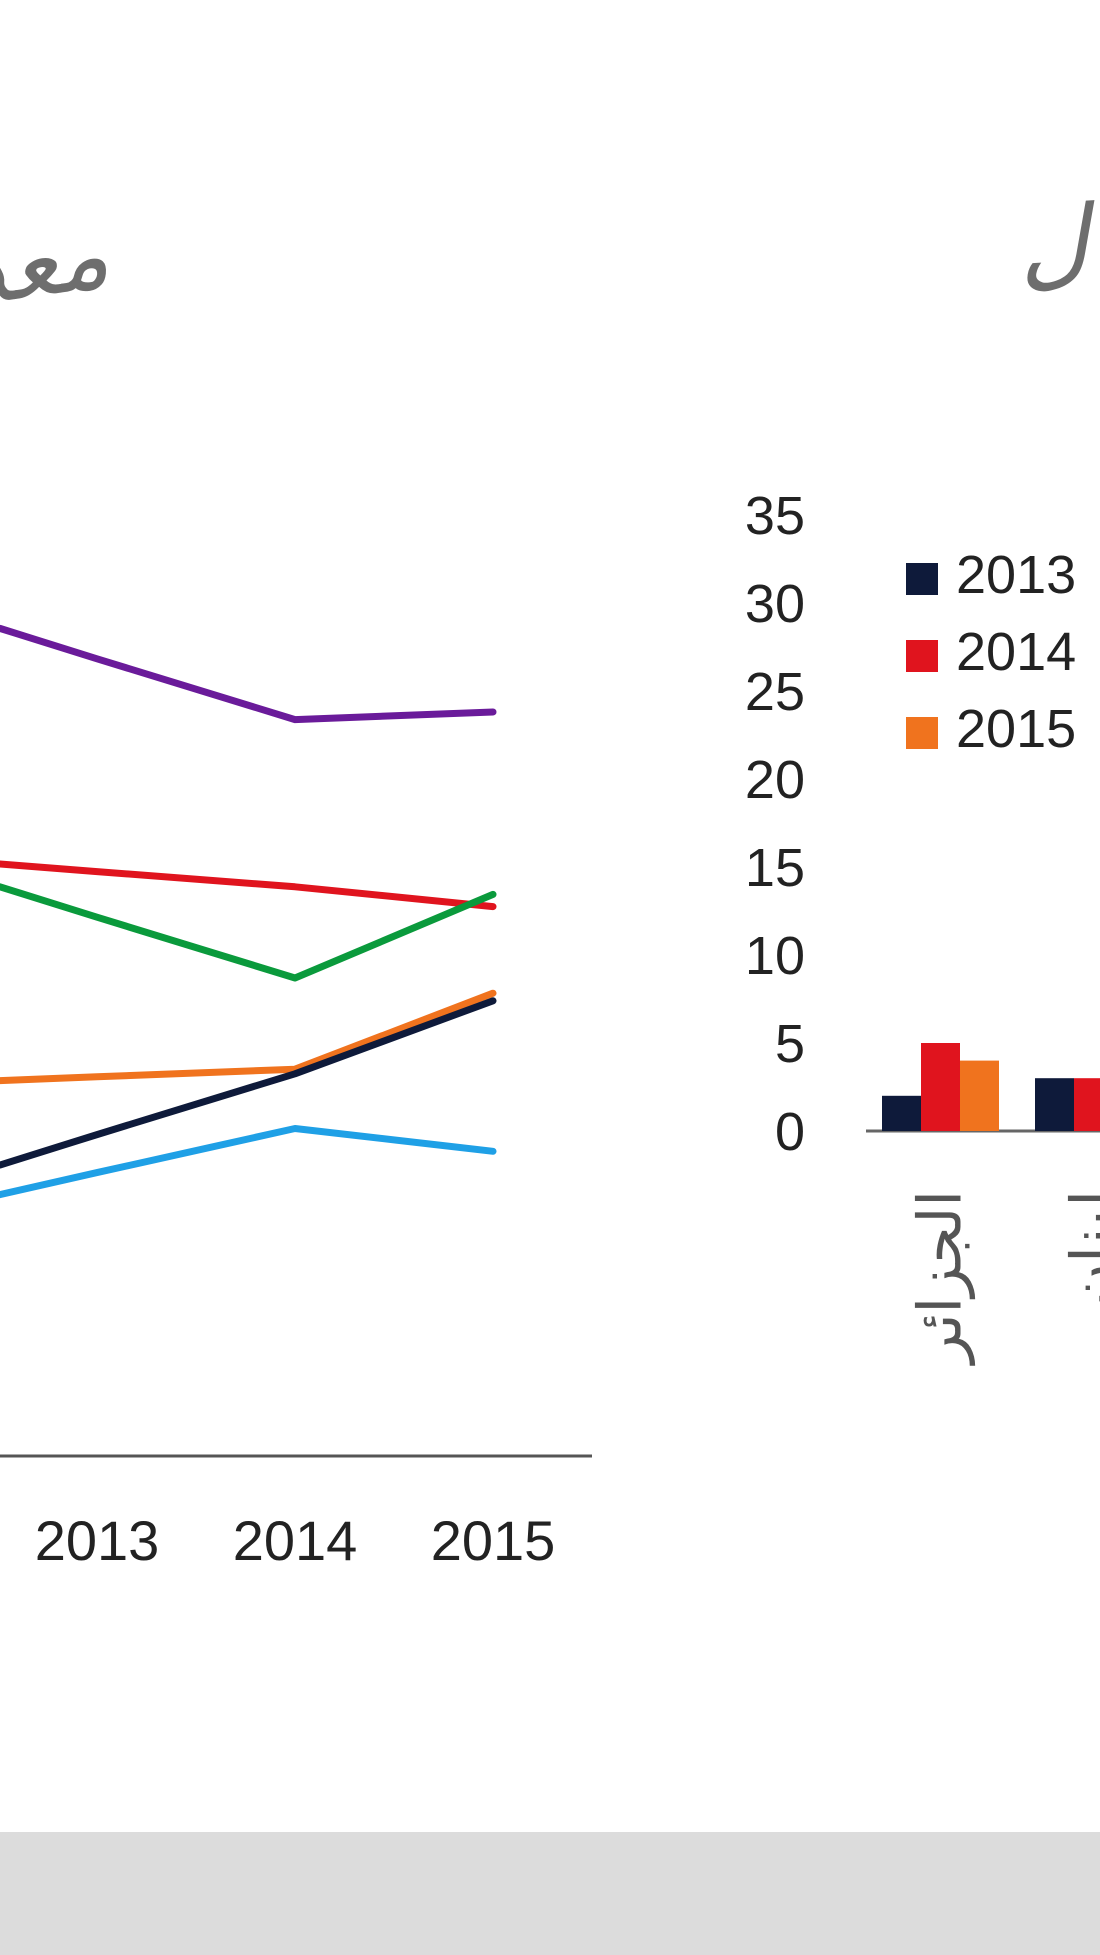 Image resolution: width=1100 pixels, height=1955 pixels. Describe the element at coordinates (1080, 1248) in the screenshot. I see `category-label-2: لبنان` at that location.